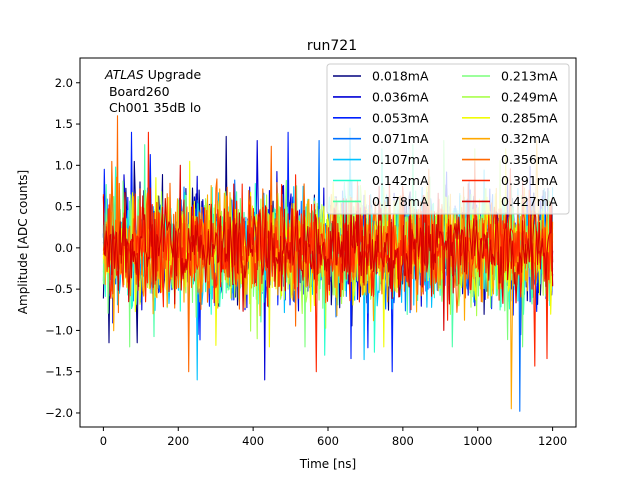 This screenshot has height=480, width=640. Describe the element at coordinates (103, 441) in the screenshot. I see `x-tick-label: 0` at that location.